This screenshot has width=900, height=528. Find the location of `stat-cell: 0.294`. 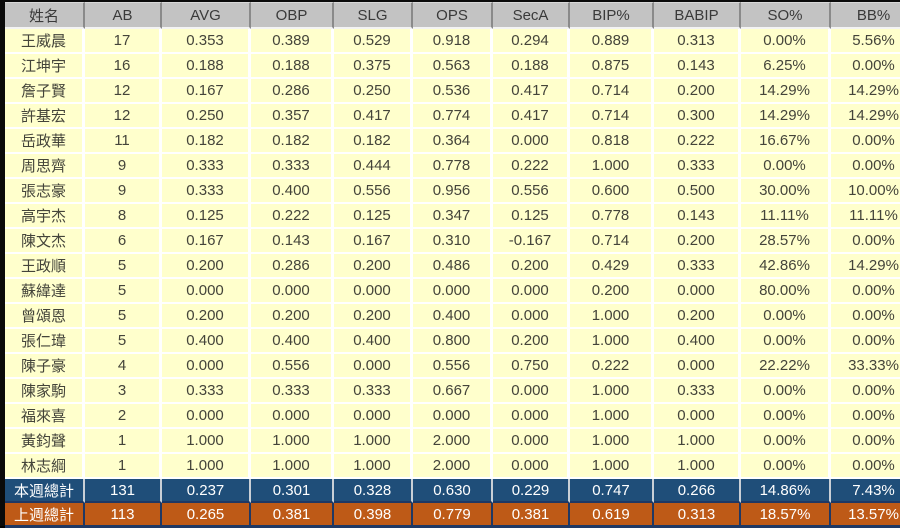

stat-cell: 0.294 is located at coordinates (531, 41).